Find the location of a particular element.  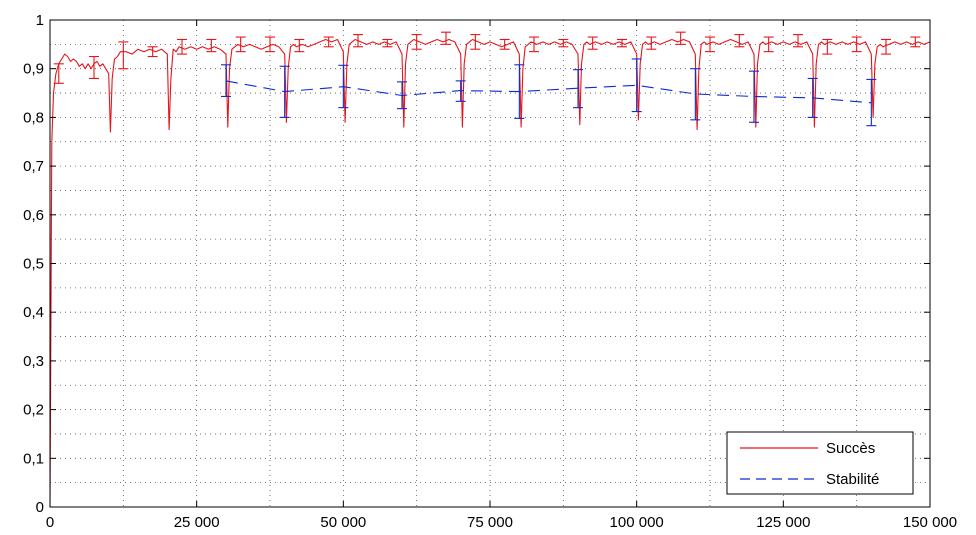

series-stability is located at coordinates (549, 92).